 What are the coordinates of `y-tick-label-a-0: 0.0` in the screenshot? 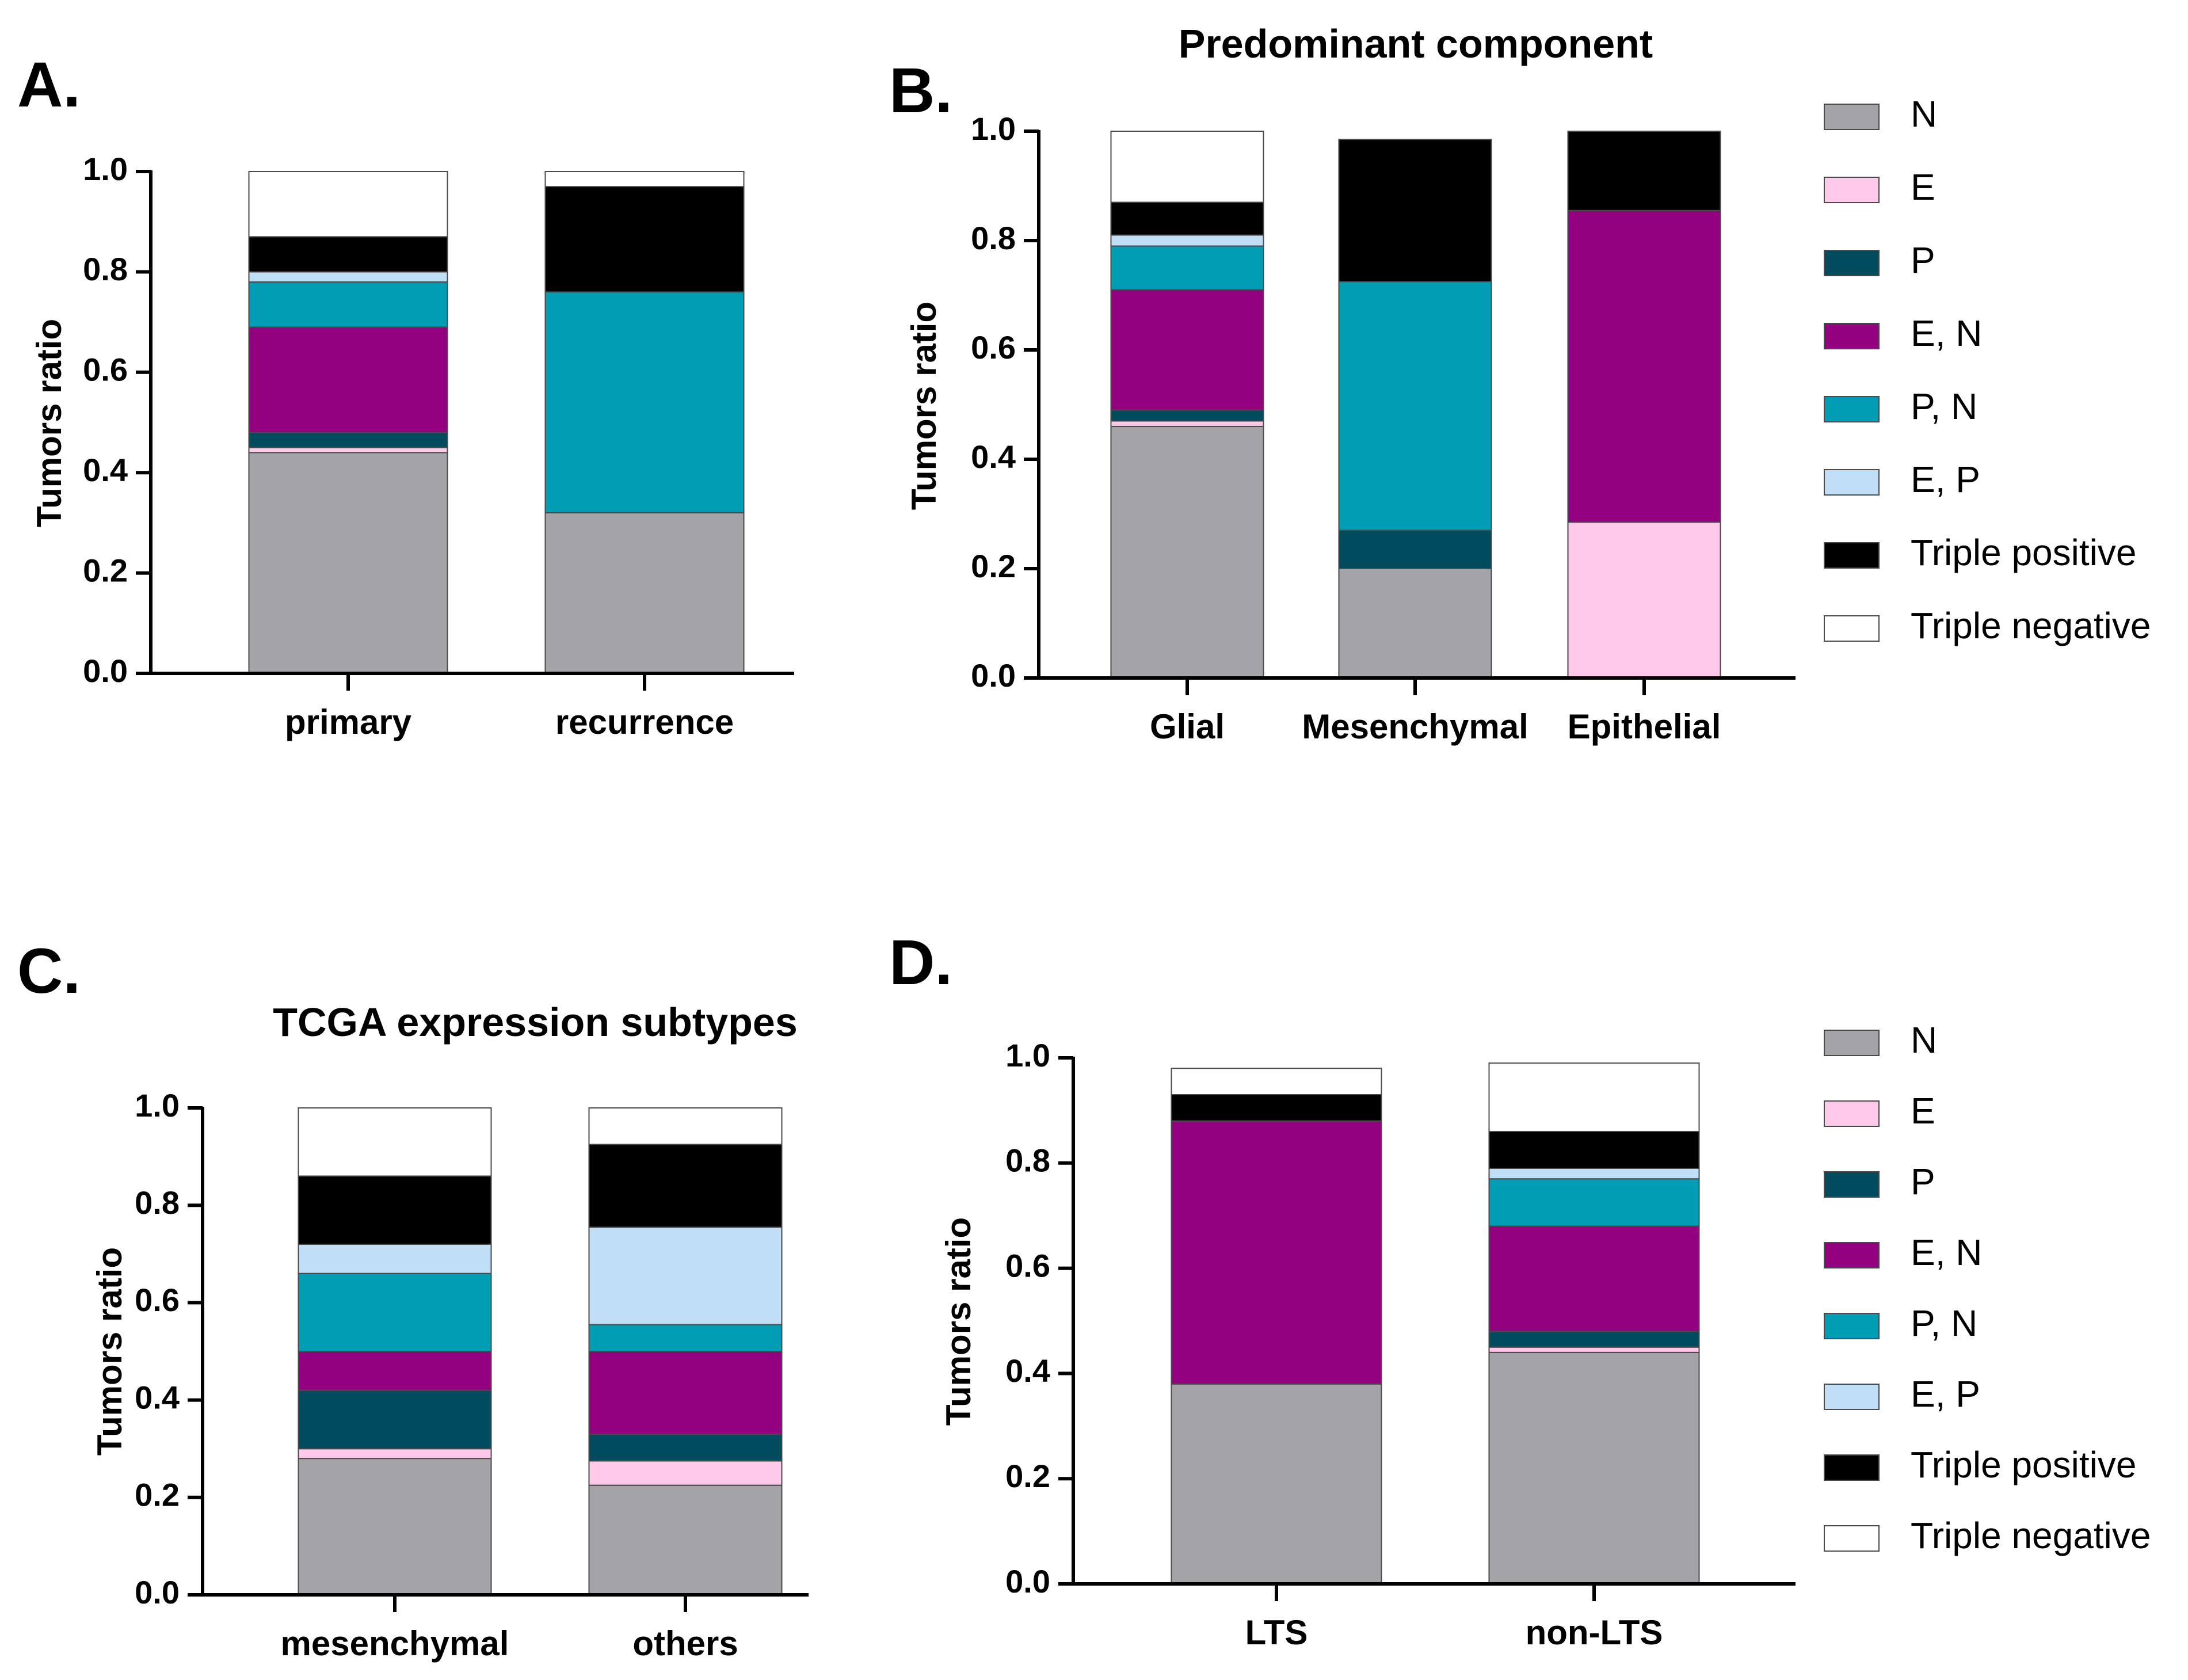 It's located at (106, 671).